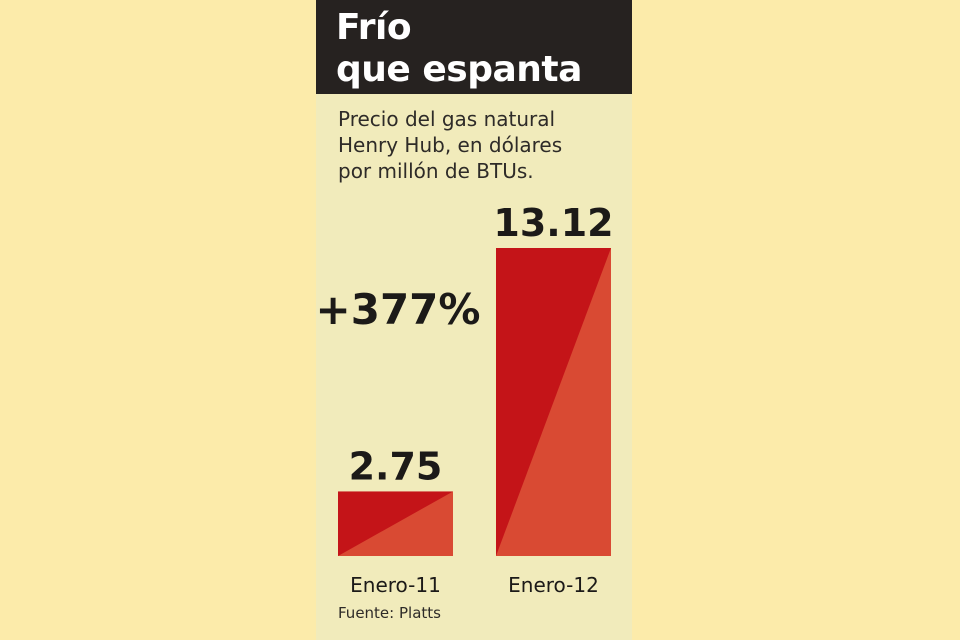  I want to click on value-label: 2.75, so click(396, 466).